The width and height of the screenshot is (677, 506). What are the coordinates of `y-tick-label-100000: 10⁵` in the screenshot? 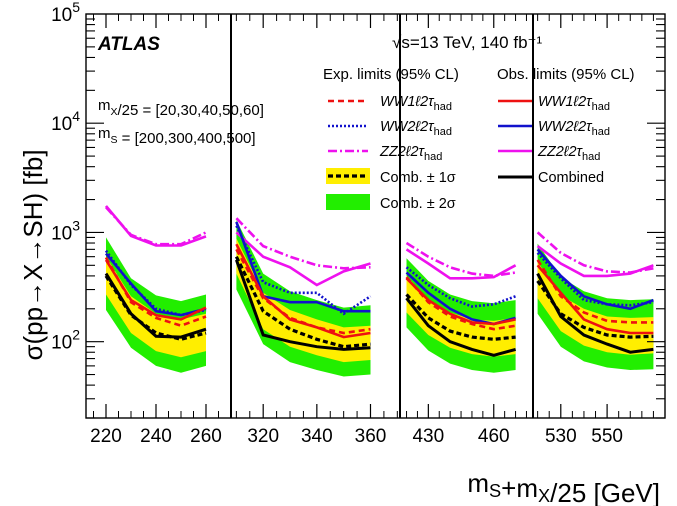 It's located at (65, 13).